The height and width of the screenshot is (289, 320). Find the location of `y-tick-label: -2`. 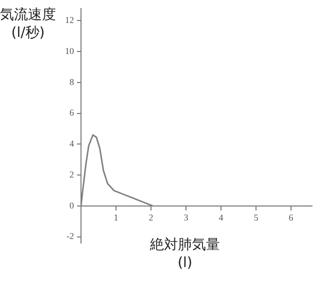

y-tick-label: -2 is located at coordinates (70, 236).